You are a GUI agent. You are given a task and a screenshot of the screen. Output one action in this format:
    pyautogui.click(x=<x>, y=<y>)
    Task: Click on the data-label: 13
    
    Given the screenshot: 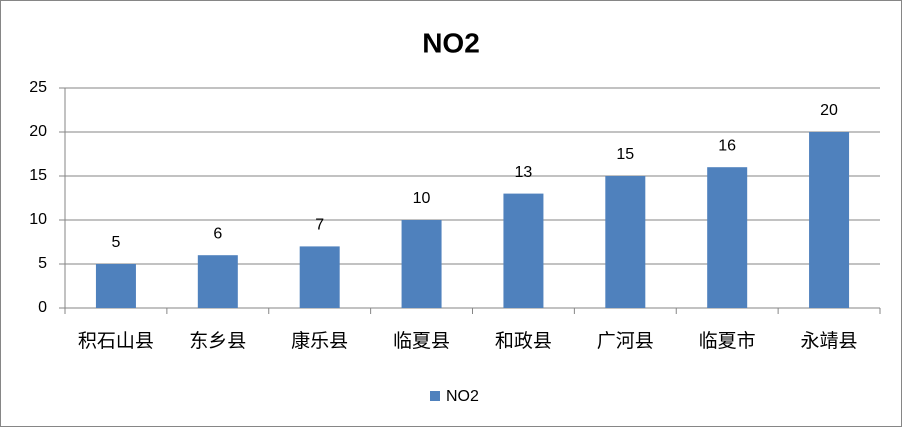 What is the action you would take?
    pyautogui.click(x=524, y=172)
    